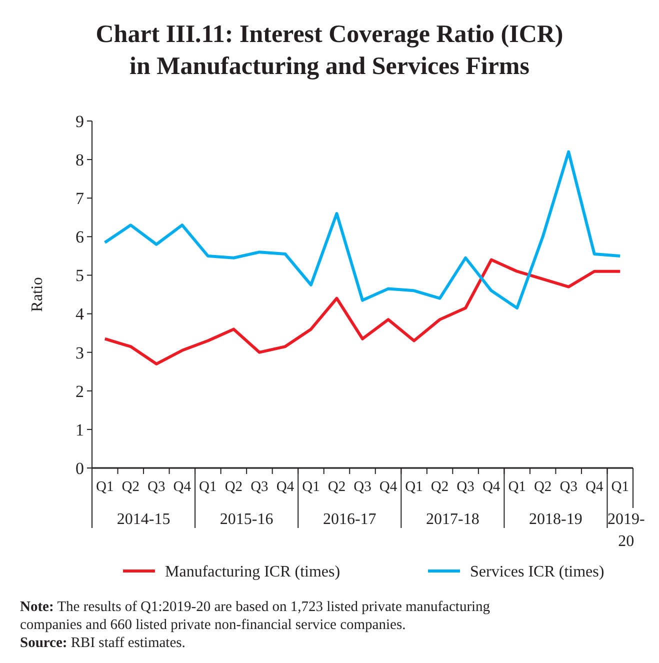 This screenshot has width=659, height=663. Describe the element at coordinates (80, 276) in the screenshot. I see `y-tick-label: 5` at that location.